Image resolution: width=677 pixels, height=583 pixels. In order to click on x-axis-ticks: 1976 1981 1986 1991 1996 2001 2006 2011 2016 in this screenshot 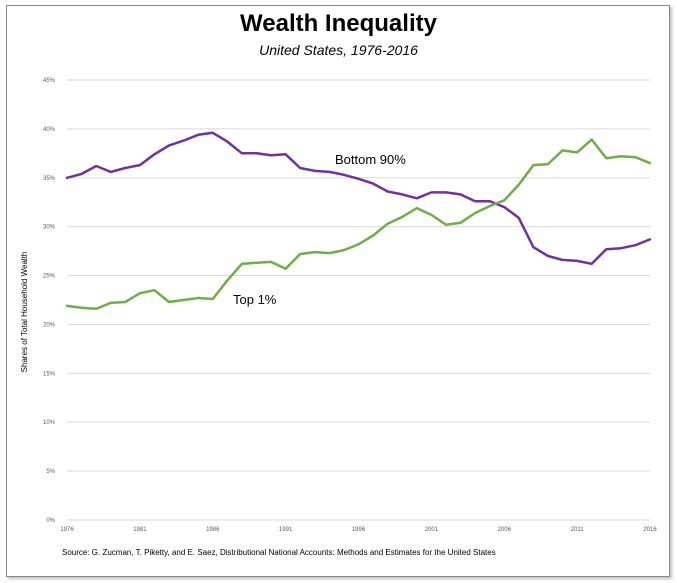, I will do `click(358, 530)`.